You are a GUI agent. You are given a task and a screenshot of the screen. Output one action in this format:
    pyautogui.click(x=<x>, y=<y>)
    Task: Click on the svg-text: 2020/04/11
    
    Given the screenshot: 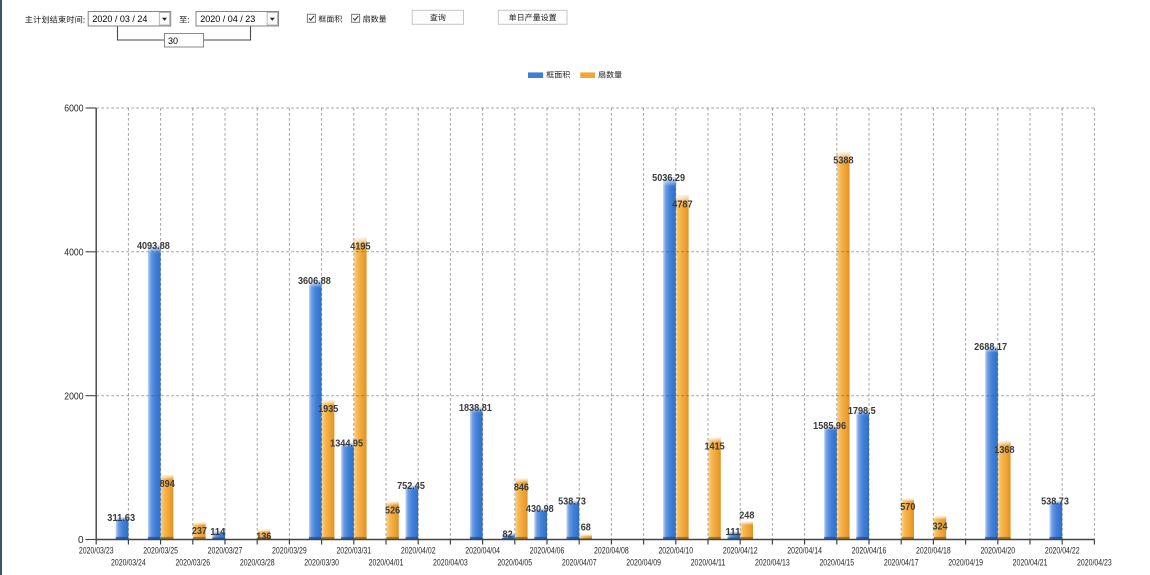 What is the action you would take?
    pyautogui.click(x=708, y=562)
    